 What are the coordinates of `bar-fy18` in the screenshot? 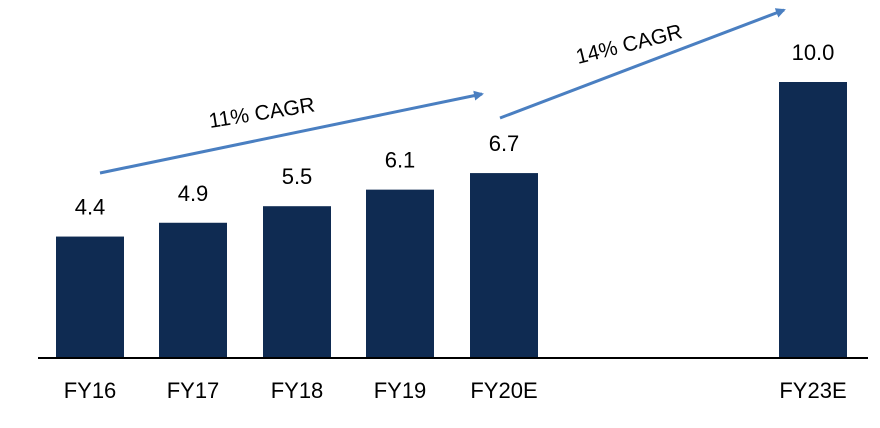 It's located at (297, 282).